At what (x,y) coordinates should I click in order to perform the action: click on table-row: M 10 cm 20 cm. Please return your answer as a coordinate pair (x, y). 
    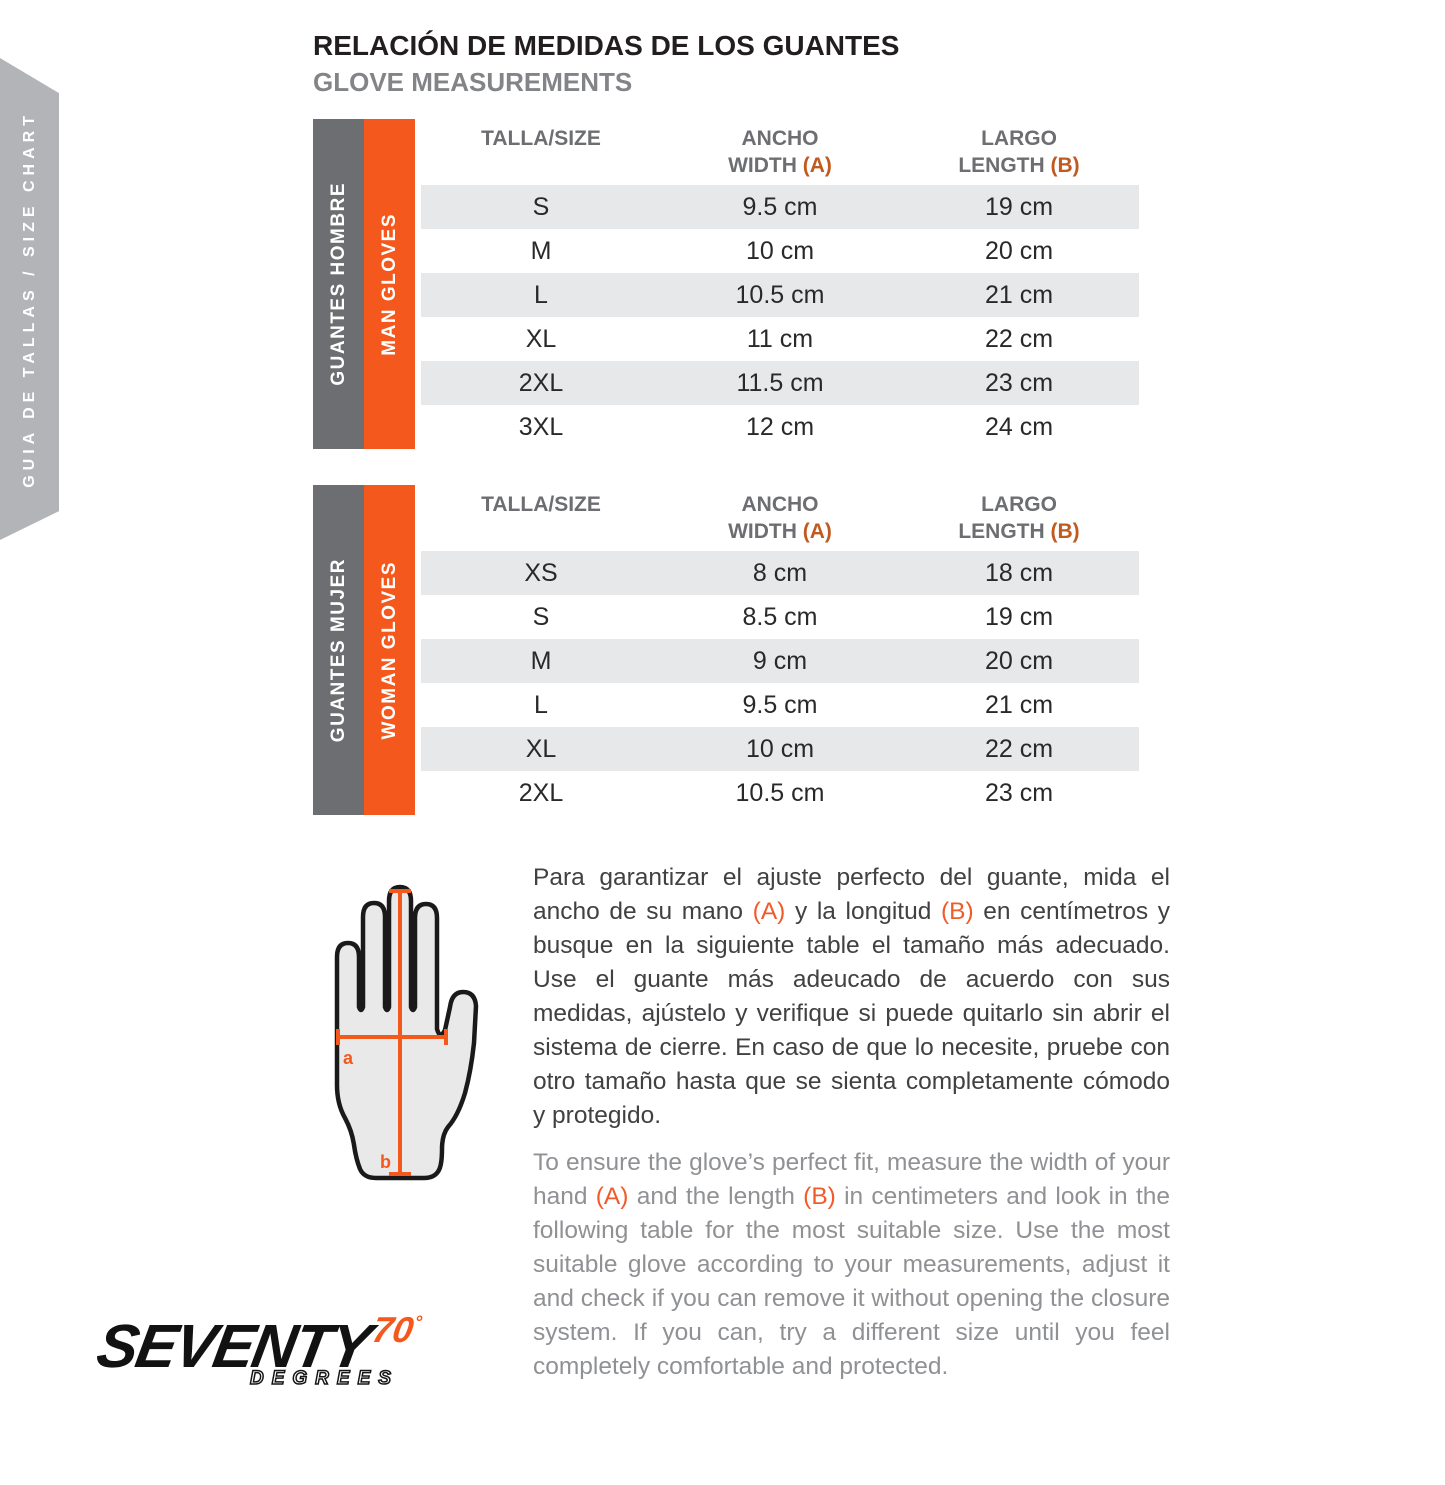
    Looking at the image, I should click on (780, 251).